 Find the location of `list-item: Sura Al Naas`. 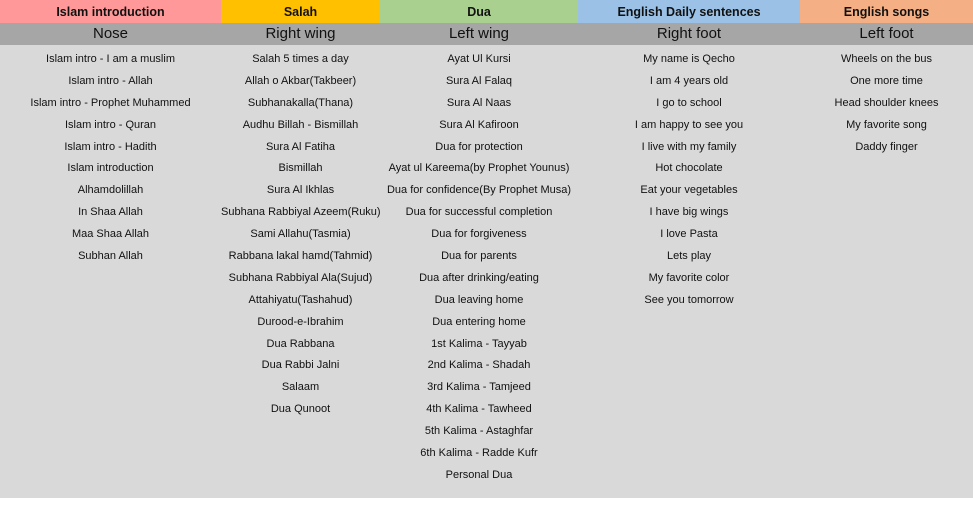

list-item: Sura Al Naas is located at coordinates (479, 102).